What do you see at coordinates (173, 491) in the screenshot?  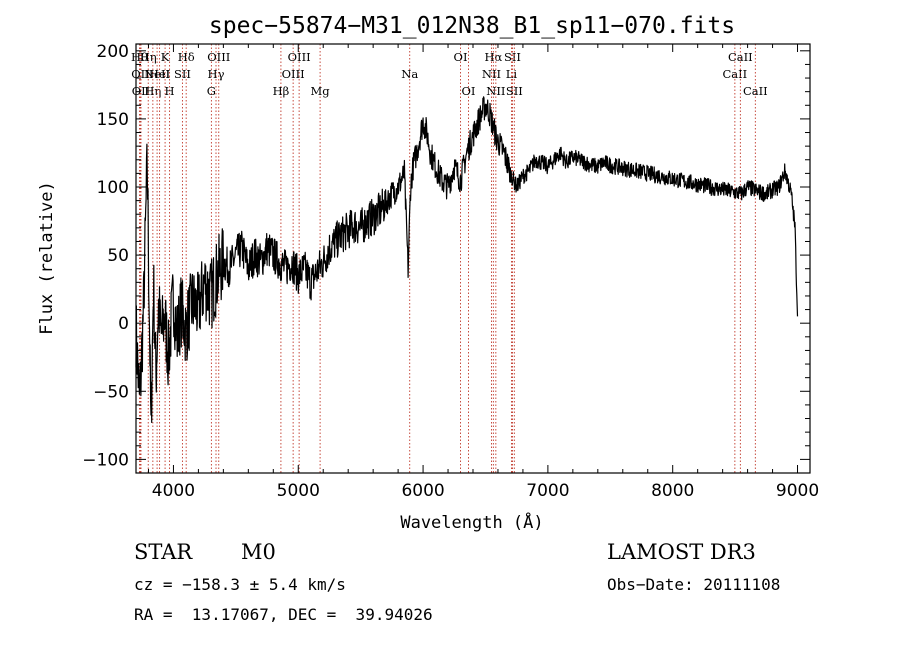 I see `x-tick-label: 4000` at bounding box center [173, 491].